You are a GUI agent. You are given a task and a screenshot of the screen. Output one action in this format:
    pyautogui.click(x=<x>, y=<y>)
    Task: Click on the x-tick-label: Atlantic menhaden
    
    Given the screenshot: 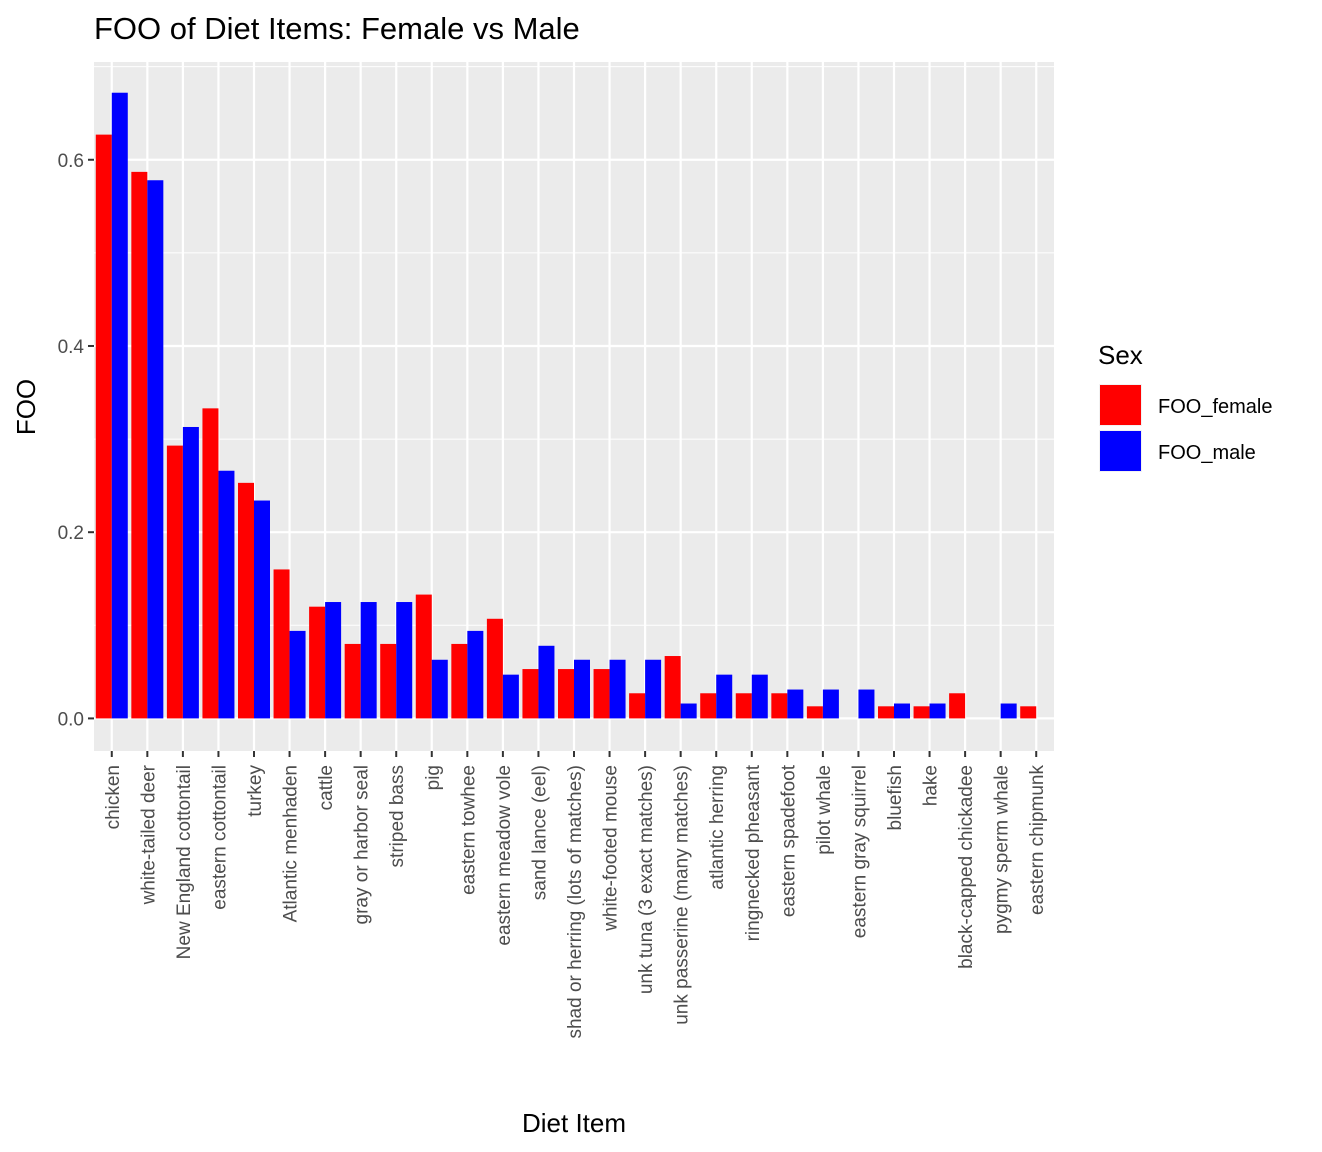 What is the action you would take?
    pyautogui.click(x=291, y=843)
    